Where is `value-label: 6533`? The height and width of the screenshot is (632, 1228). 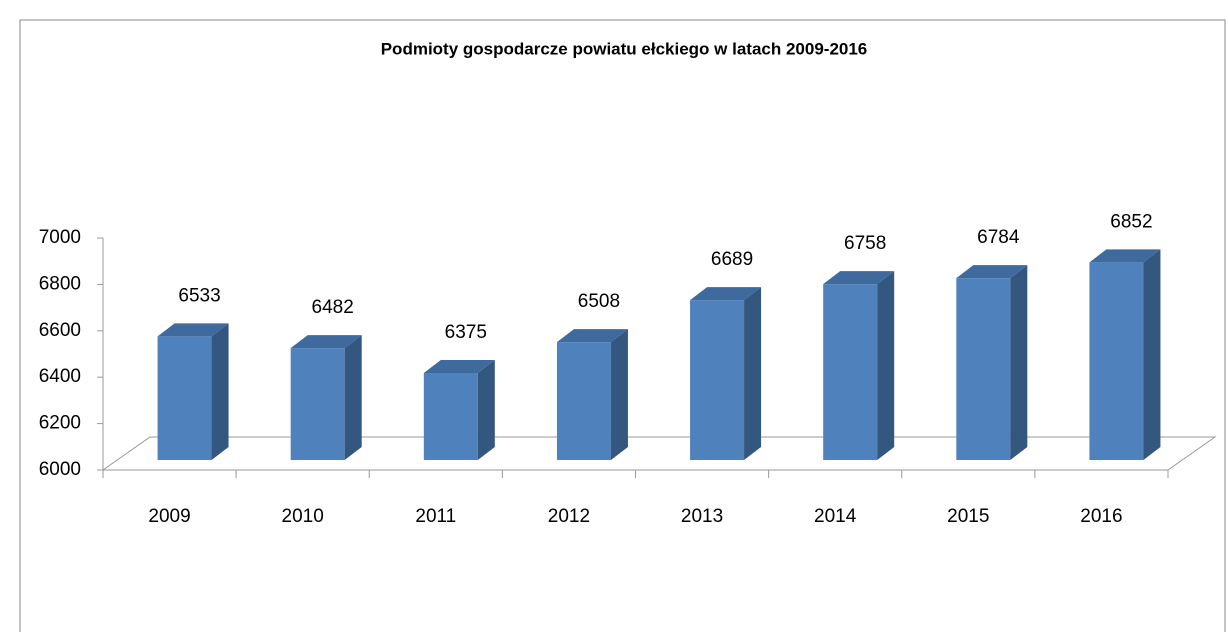
value-label: 6533 is located at coordinates (199, 295).